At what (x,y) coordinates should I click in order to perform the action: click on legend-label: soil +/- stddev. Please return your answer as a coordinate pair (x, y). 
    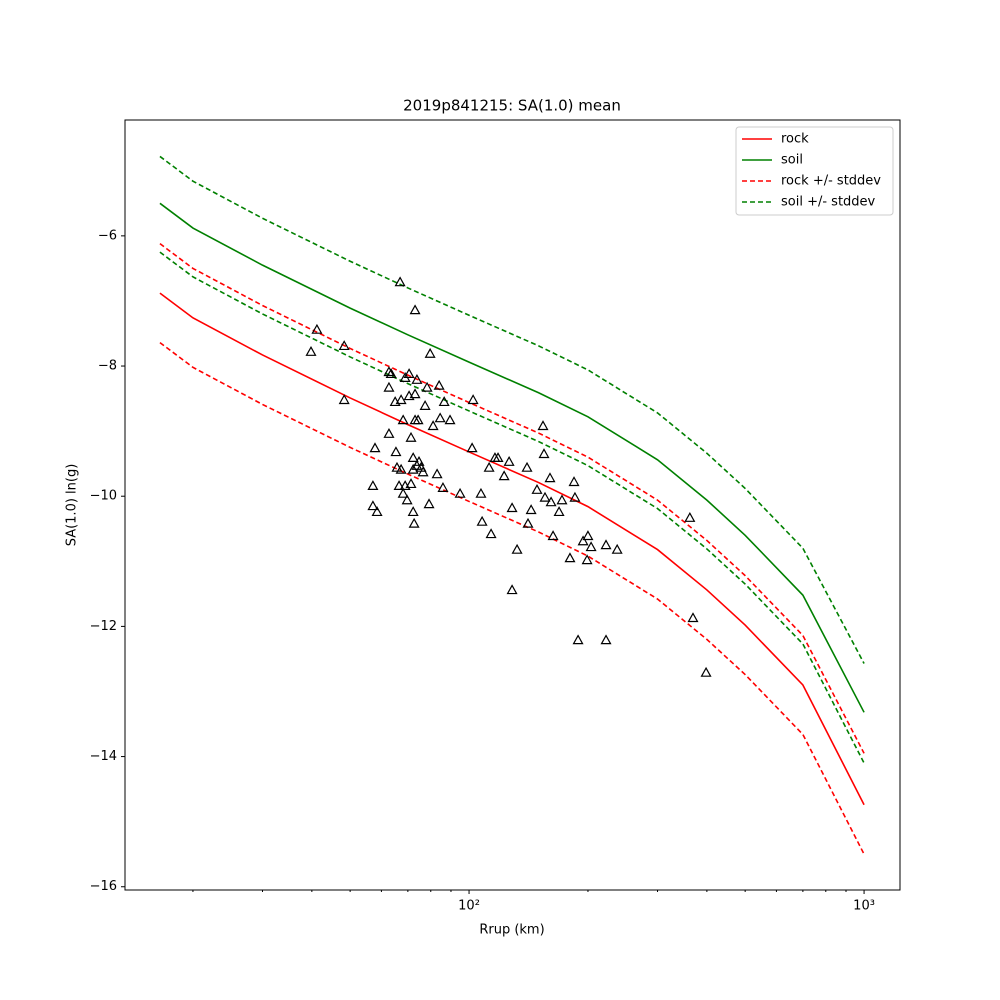
    Looking at the image, I should click on (828, 202).